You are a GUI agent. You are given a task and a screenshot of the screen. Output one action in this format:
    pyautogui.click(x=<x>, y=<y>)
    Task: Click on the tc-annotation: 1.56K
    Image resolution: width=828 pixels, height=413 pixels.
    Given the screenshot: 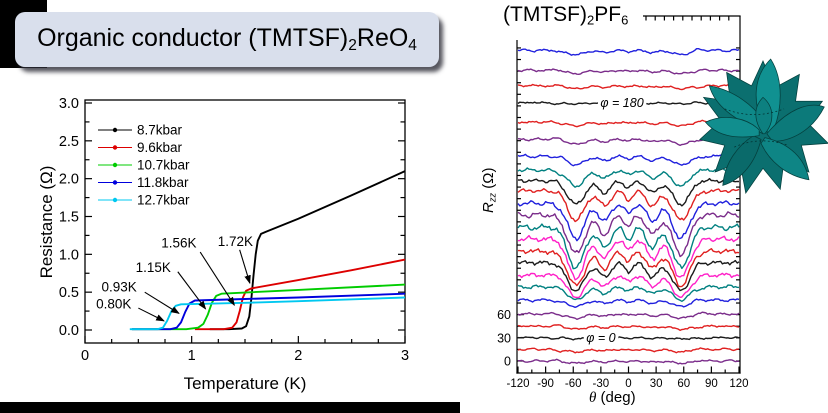 What is the action you would take?
    pyautogui.click(x=178, y=243)
    